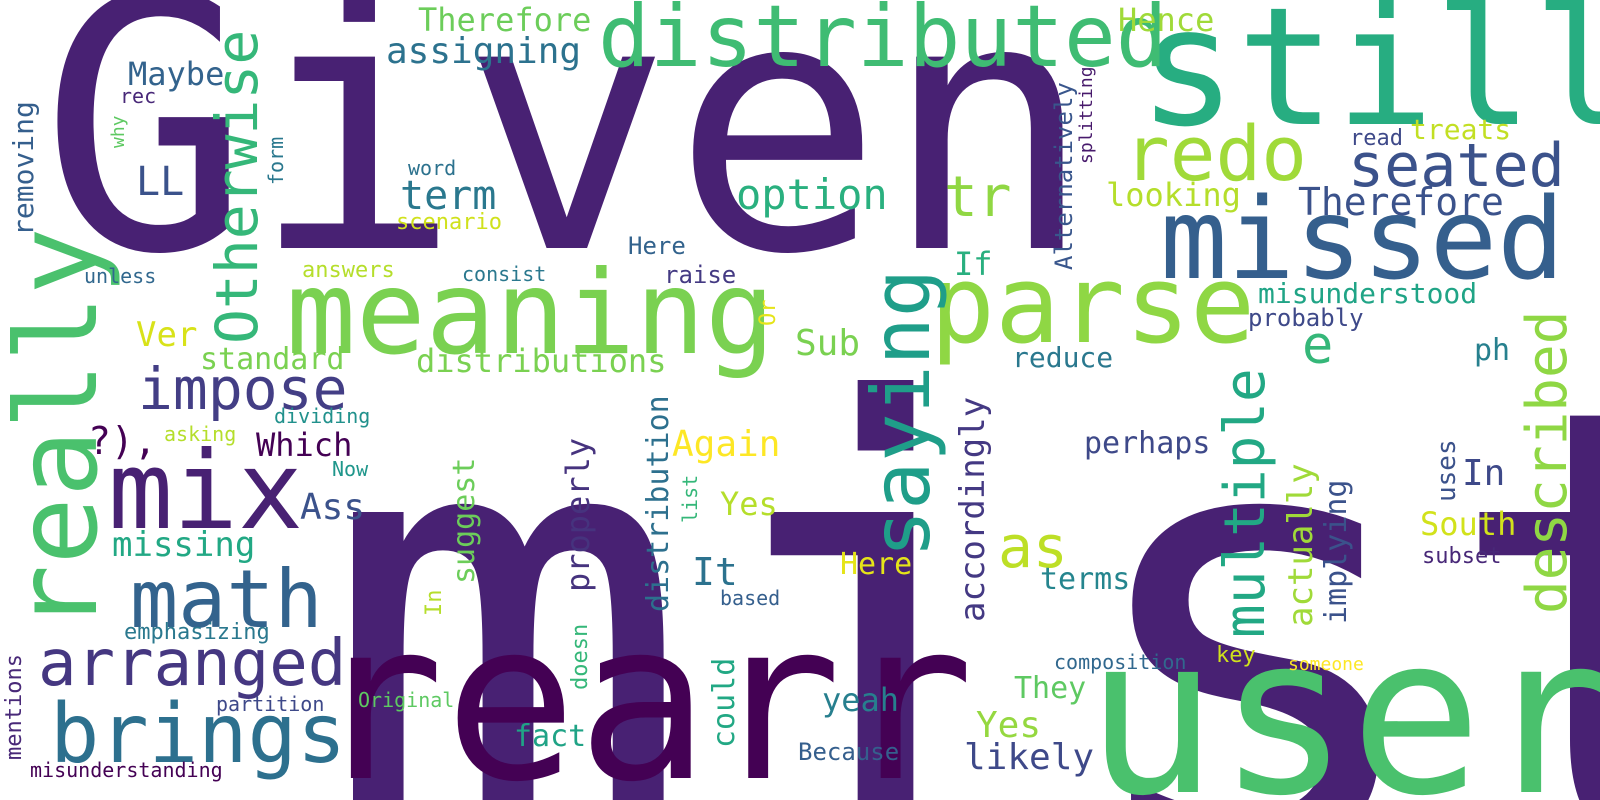 The height and width of the screenshot is (800, 1600). I want to click on cloud-word: word, so click(432, 168).